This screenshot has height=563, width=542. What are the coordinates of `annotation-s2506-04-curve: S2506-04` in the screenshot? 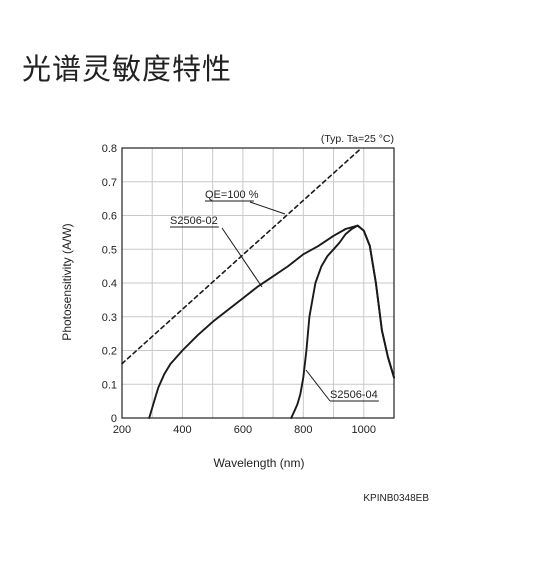 It's located at (354, 395).